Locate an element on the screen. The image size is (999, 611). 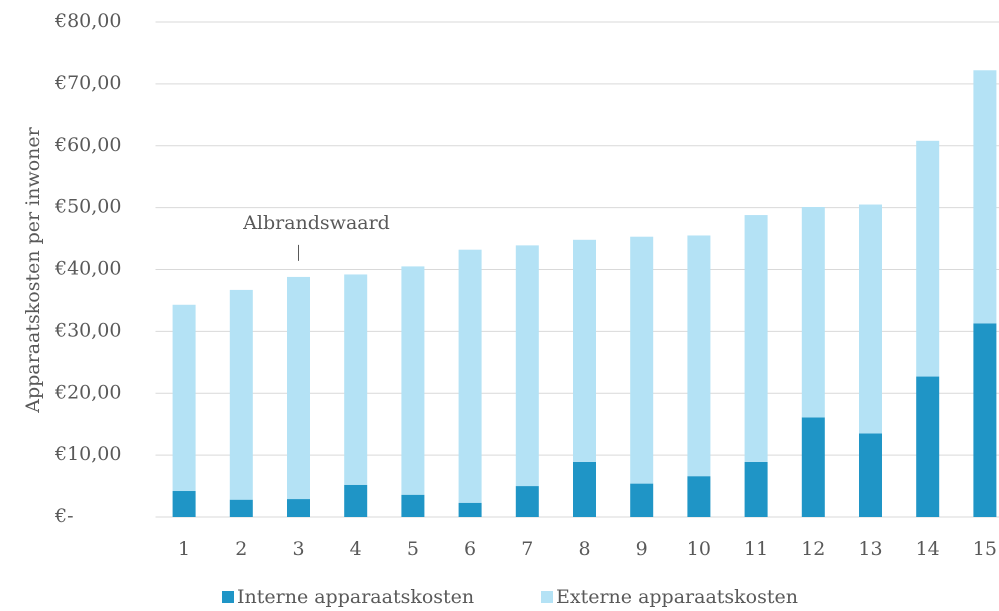
x-tick-label: 2 is located at coordinates (241, 549).